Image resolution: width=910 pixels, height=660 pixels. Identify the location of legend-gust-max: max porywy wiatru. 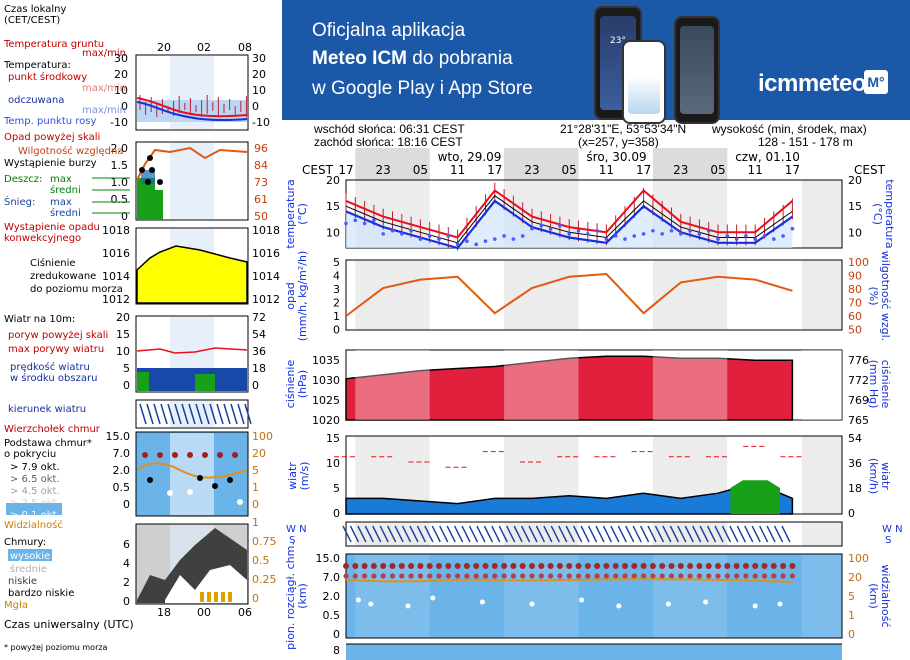
(56, 349).